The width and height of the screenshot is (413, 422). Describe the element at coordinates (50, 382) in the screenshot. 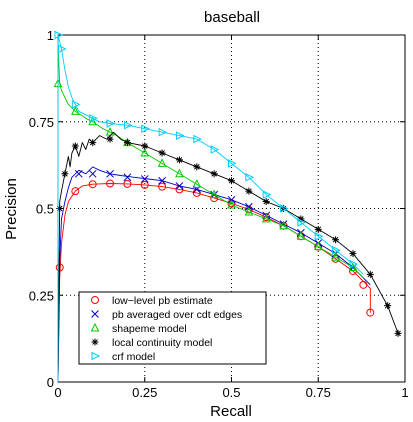

I see `y-tick-label: 0` at that location.